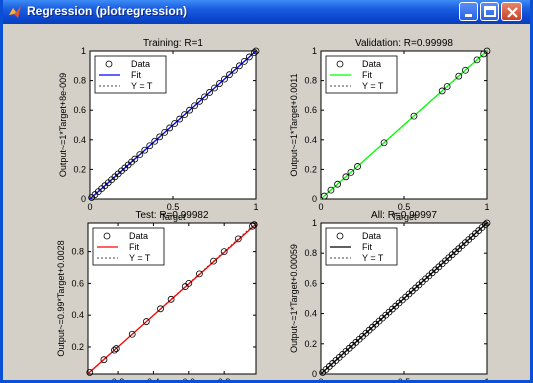 The height and width of the screenshot is (383, 533). I want to click on y-axis-label: Output~=1*Target+8e-009, so click(63, 125).